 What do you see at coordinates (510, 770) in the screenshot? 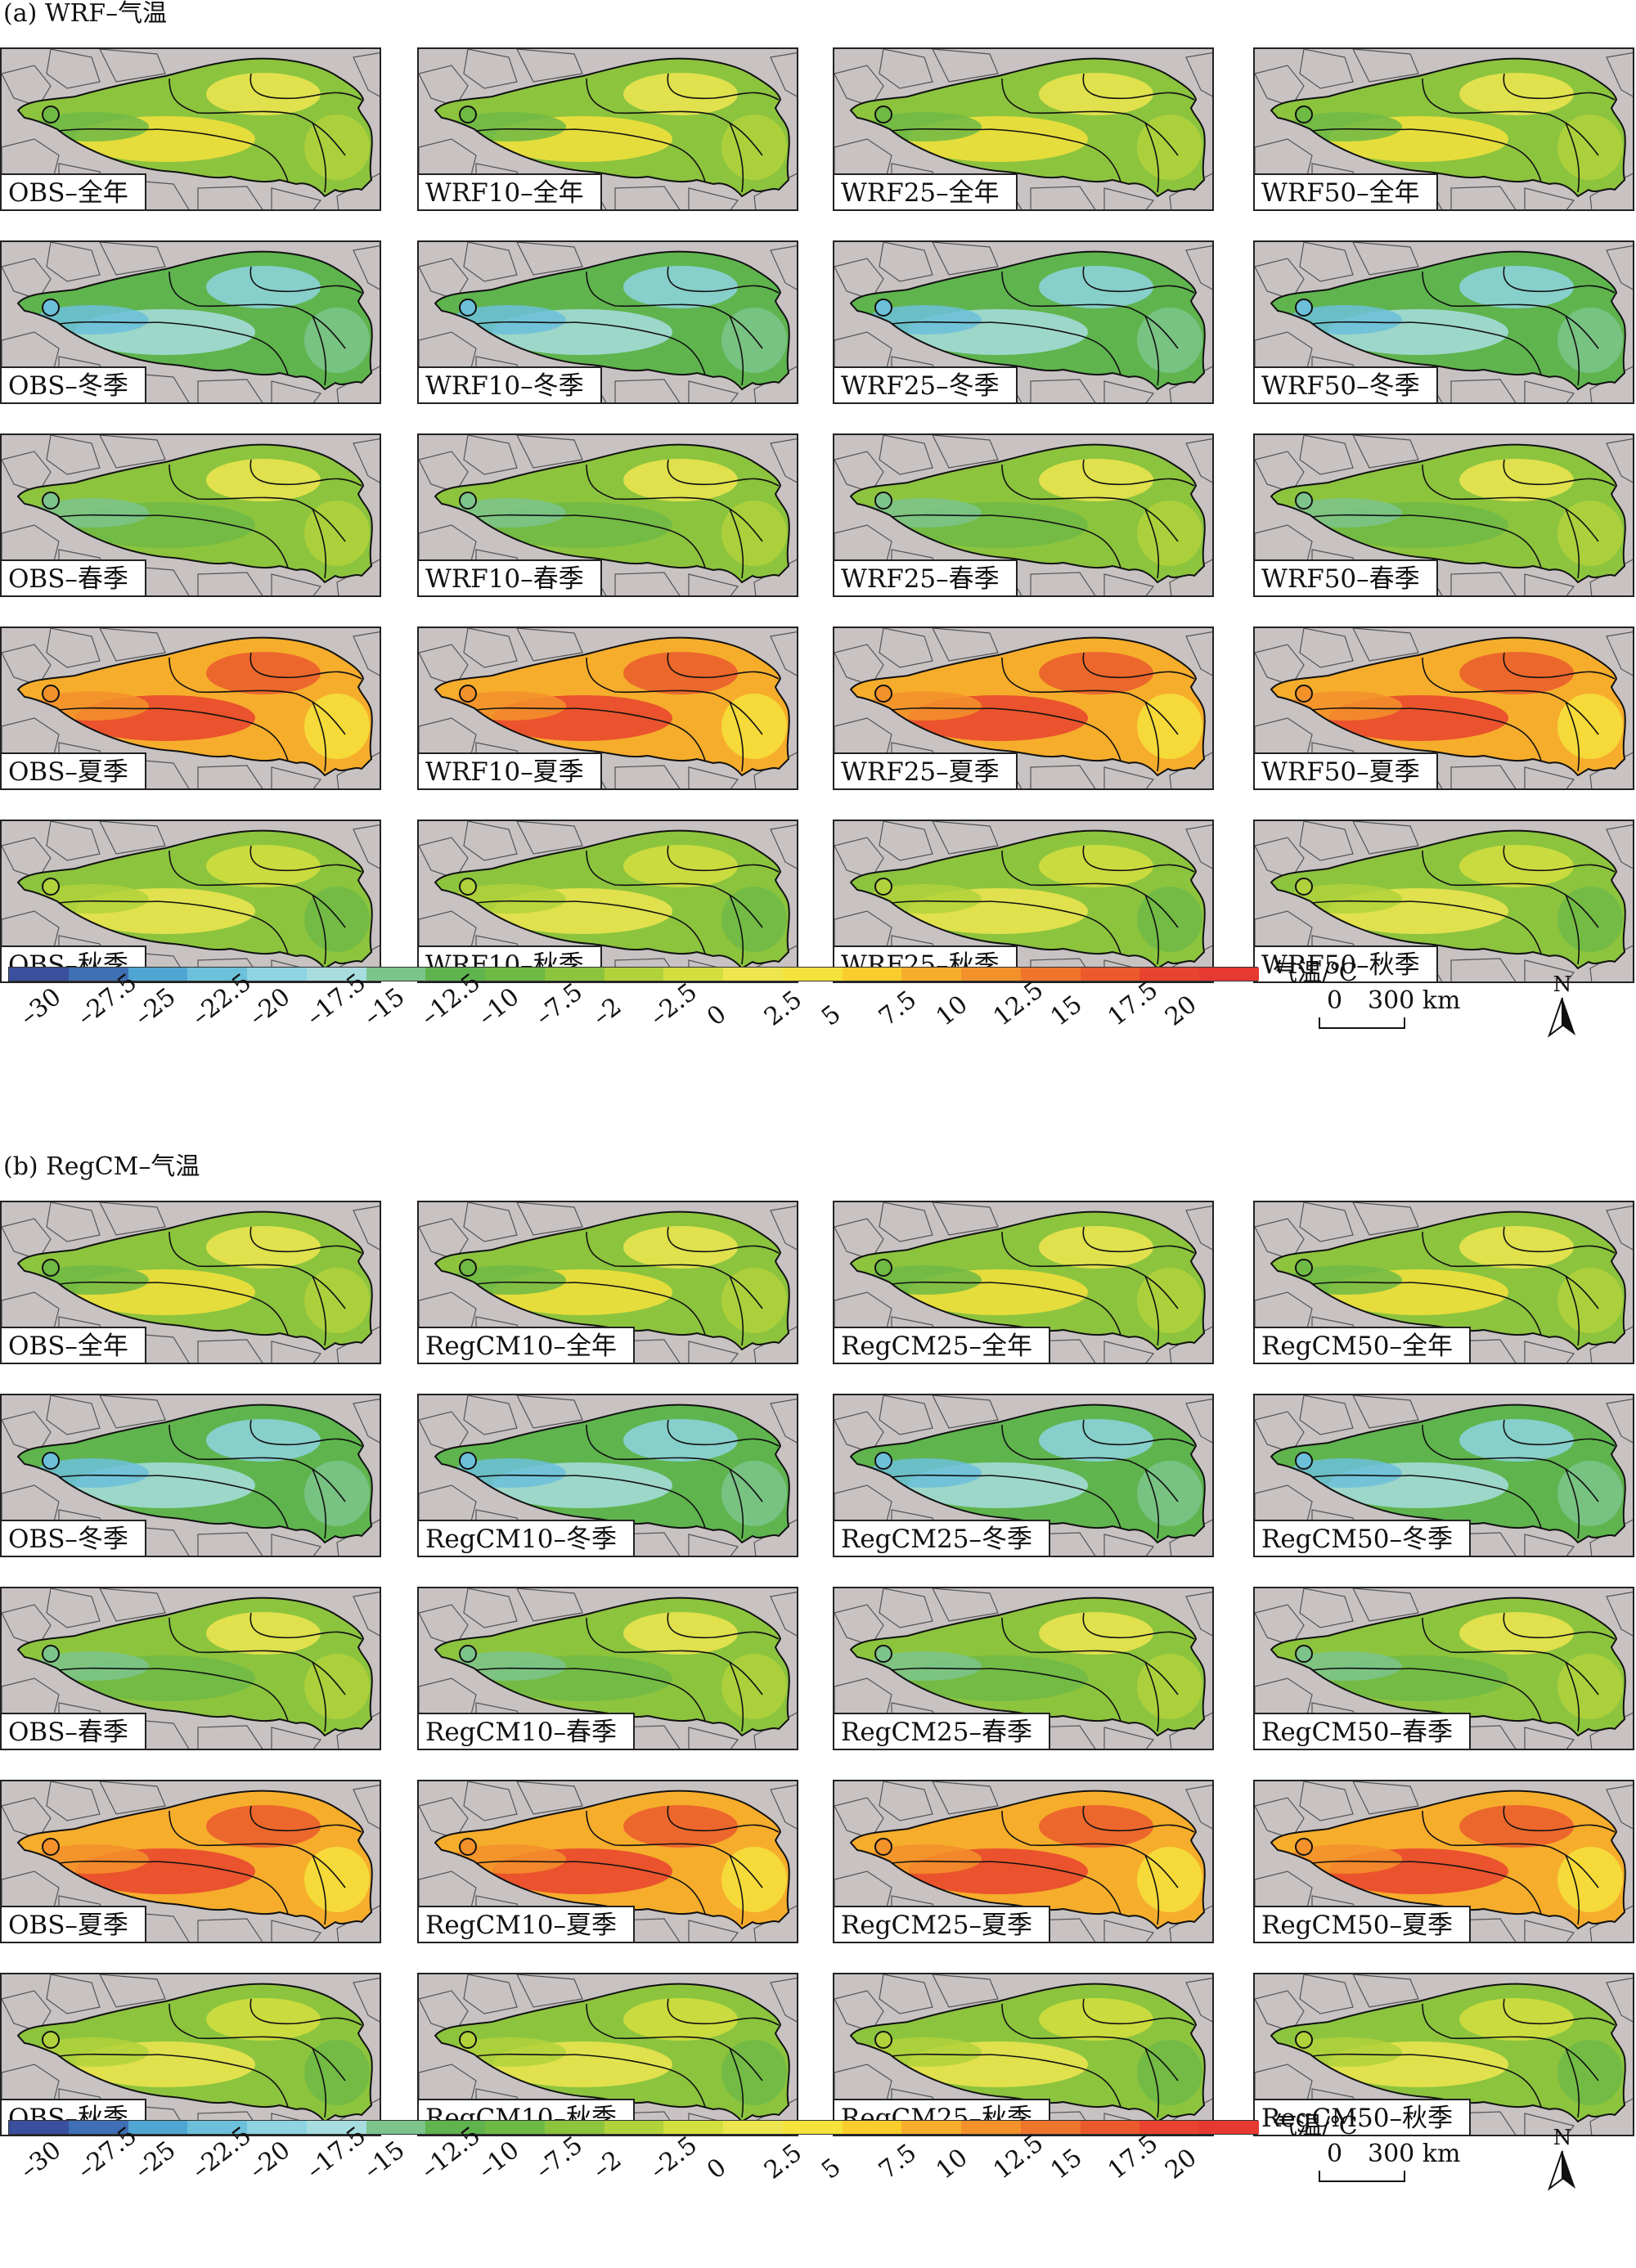
I see `panel-label: WRF10–夏季` at bounding box center [510, 770].